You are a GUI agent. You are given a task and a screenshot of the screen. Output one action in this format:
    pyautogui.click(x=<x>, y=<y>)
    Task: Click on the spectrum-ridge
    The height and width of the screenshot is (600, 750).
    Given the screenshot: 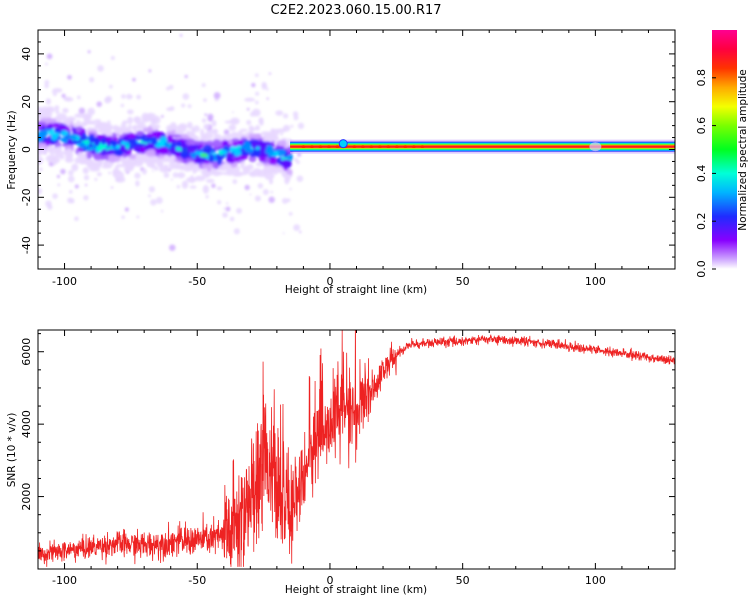 What is the action you would take?
    pyautogui.click(x=482, y=146)
    